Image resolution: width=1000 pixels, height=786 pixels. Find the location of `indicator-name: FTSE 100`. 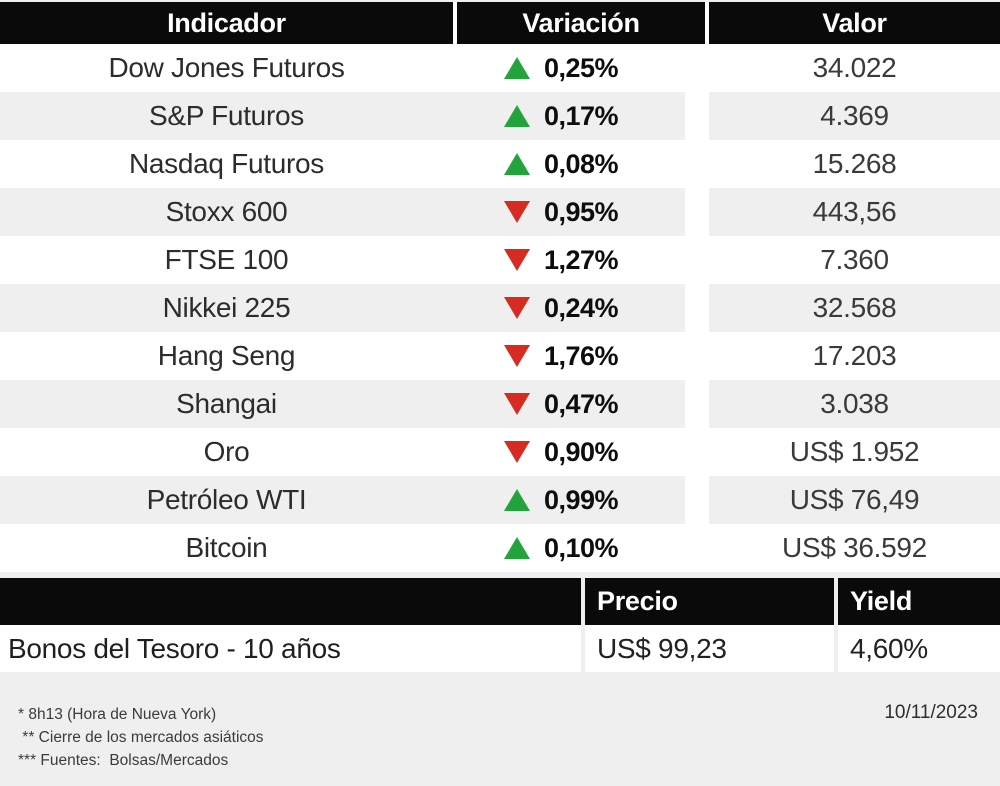

indicator-name: FTSE 100 is located at coordinates (226, 260).